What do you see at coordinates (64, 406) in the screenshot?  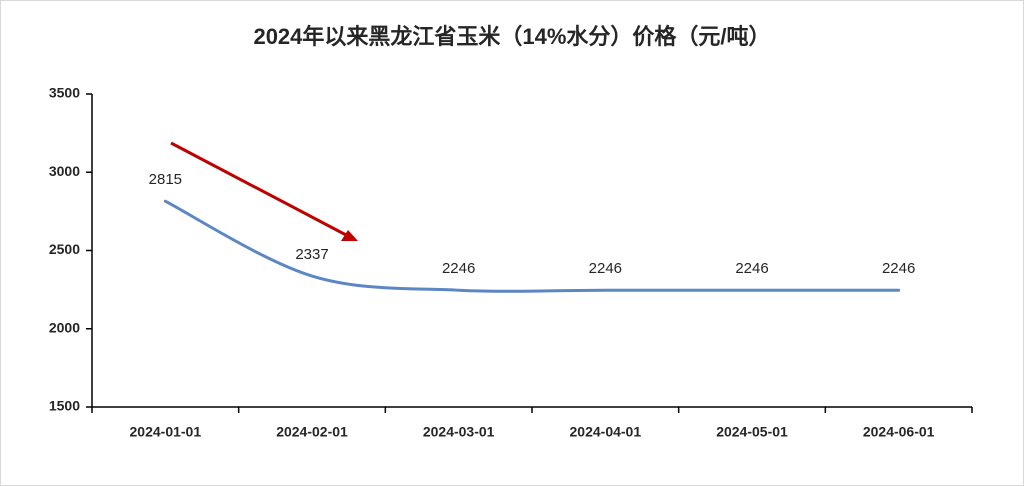 I see `y-tick-label: 1500` at bounding box center [64, 406].